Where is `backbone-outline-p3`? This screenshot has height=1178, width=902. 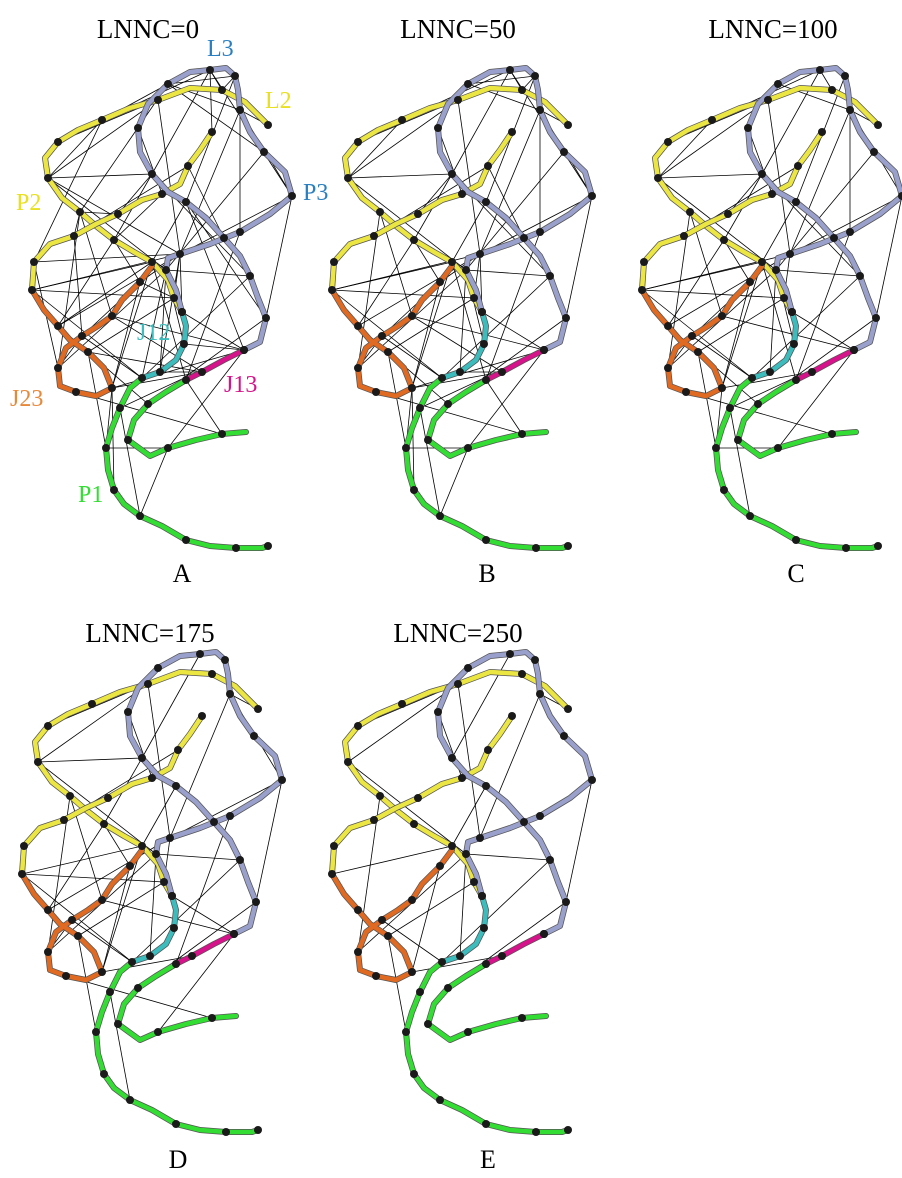 backbone-outline-p3 is located at coordinates (823, 209).